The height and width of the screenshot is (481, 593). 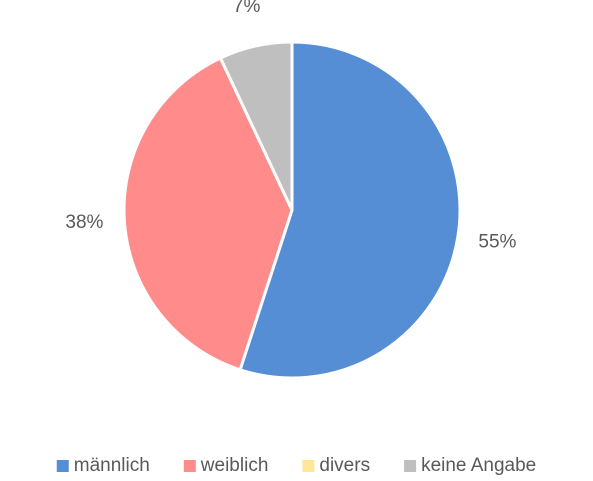 What do you see at coordinates (497, 242) in the screenshot?
I see `data-label: 55%` at bounding box center [497, 242].